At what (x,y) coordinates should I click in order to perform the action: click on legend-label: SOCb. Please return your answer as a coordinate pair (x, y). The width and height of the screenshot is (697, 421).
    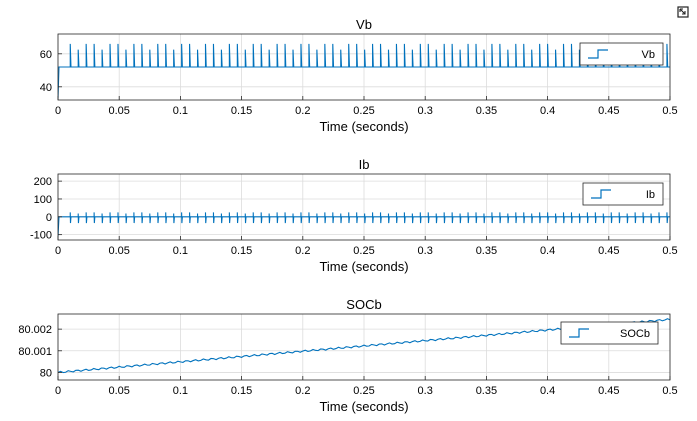
    Looking at the image, I should click on (635, 334).